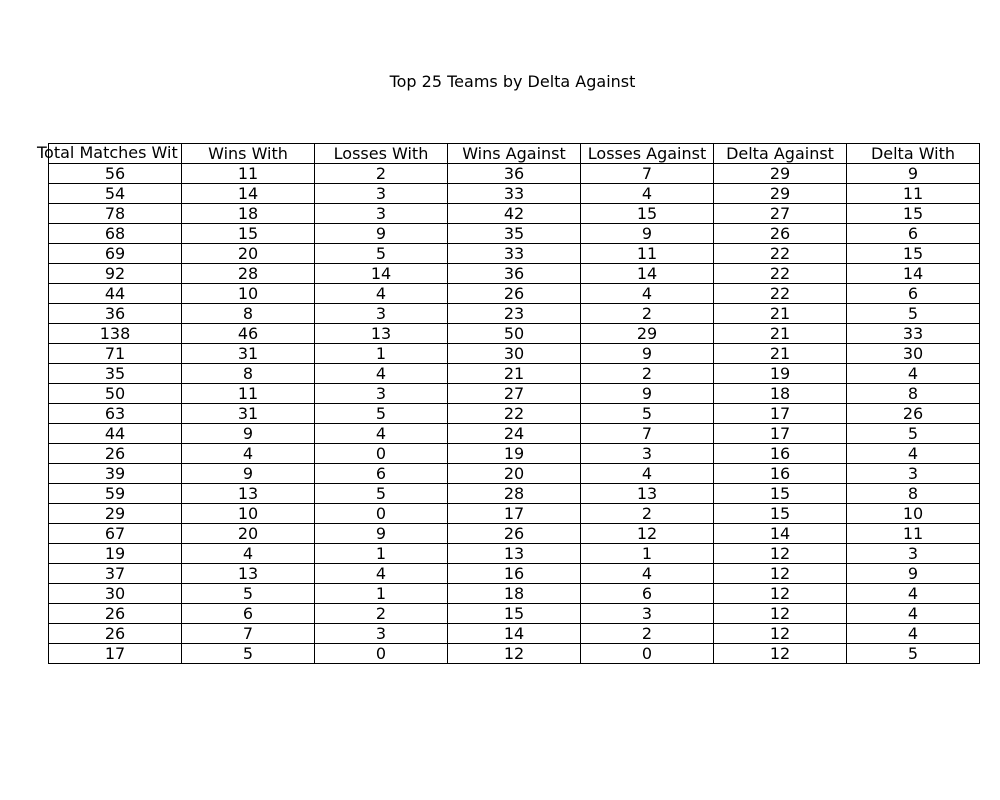 This screenshot has width=1000, height=800. What do you see at coordinates (115, 333) in the screenshot?
I see `table-cell: 138` at bounding box center [115, 333].